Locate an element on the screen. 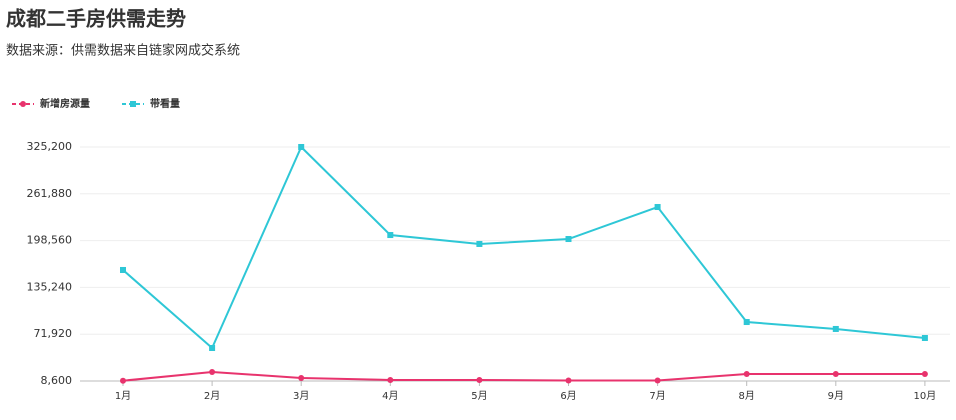 The height and width of the screenshot is (420, 956). x-tick-label: 6月 is located at coordinates (568, 396).